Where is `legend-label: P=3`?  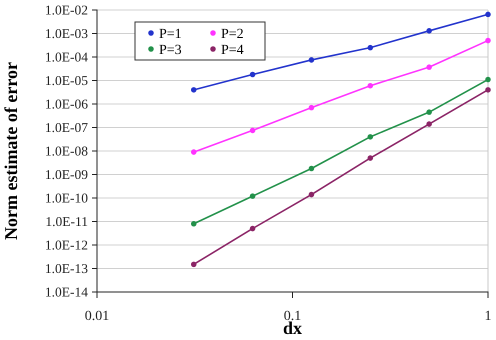
legend-label: P=3 is located at coordinates (170, 50).